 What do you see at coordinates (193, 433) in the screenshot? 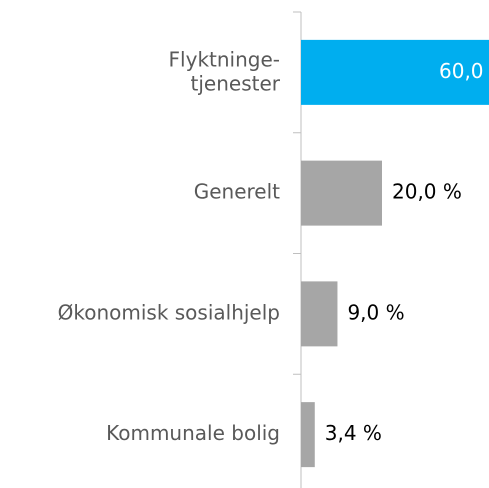
I see `category-label: Kommunale bolig` at bounding box center [193, 433].